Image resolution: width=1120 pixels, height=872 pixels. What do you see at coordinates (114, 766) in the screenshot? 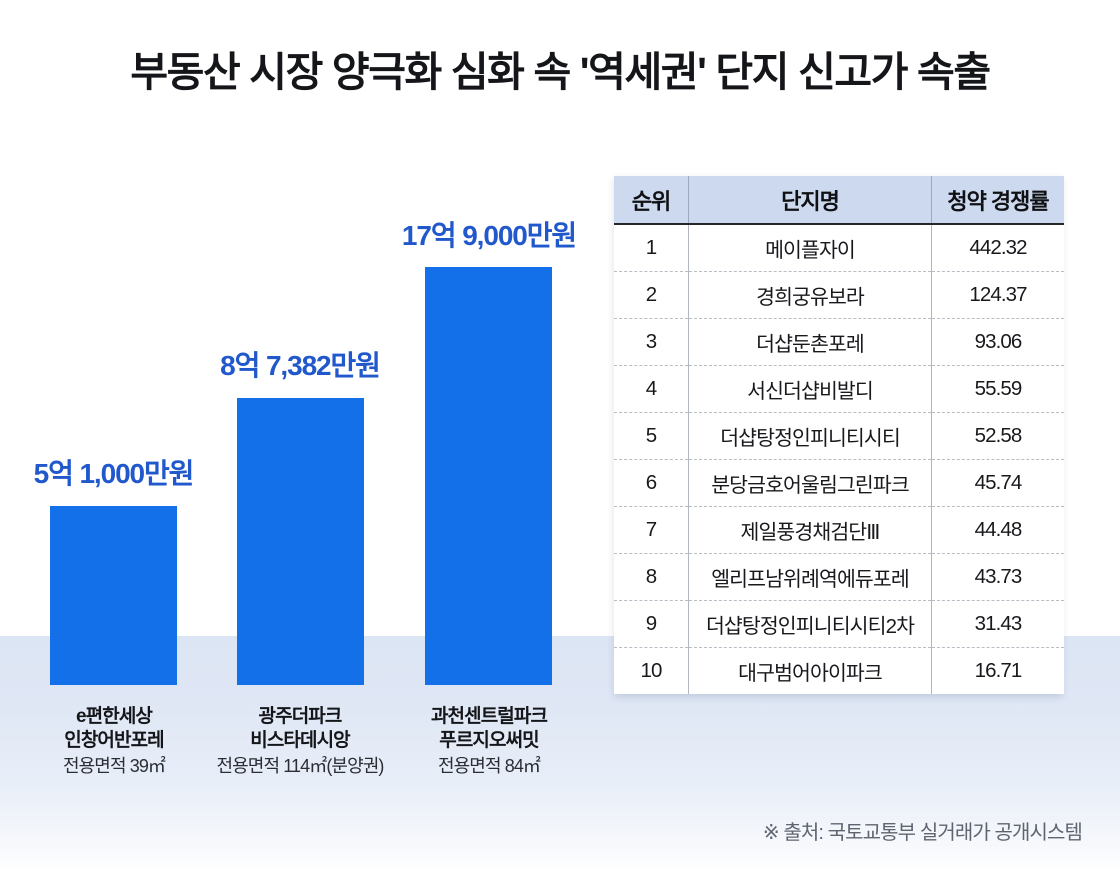
I see `bar-area-label: 전용면적 39㎡` at bounding box center [114, 766].